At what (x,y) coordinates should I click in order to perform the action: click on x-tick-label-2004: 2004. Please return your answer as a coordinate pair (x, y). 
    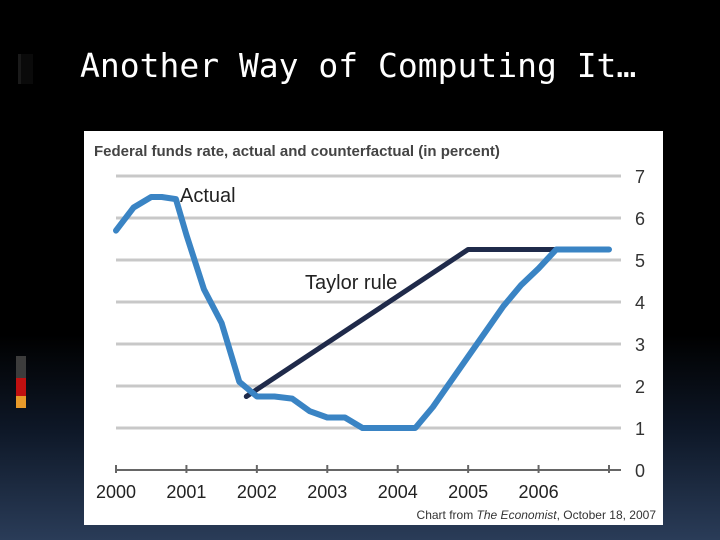
    Looking at the image, I should click on (398, 492).